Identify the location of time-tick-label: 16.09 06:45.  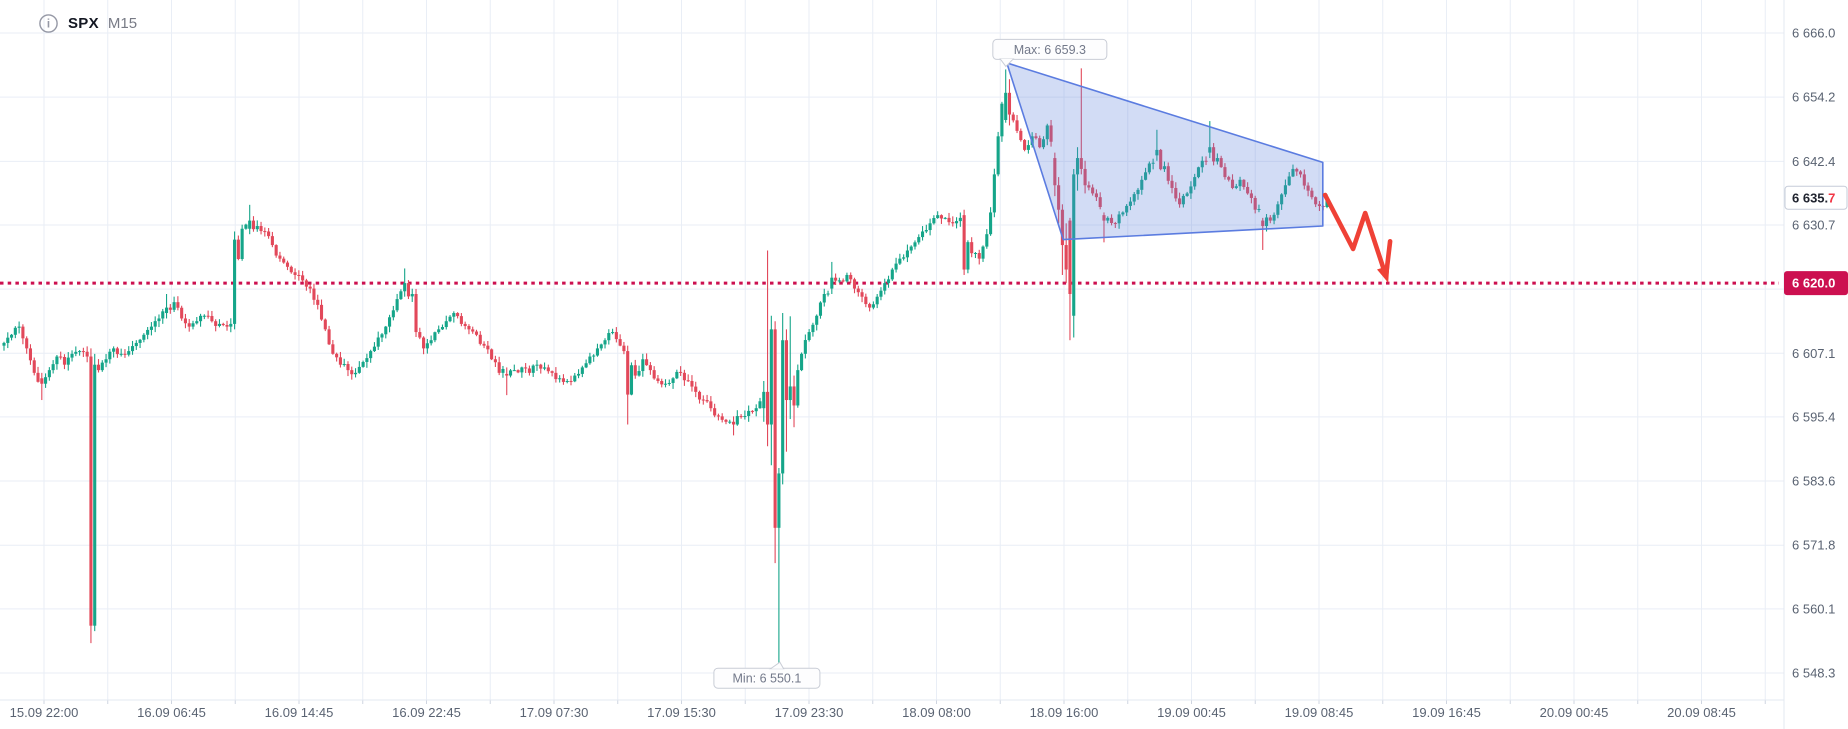
(171, 712).